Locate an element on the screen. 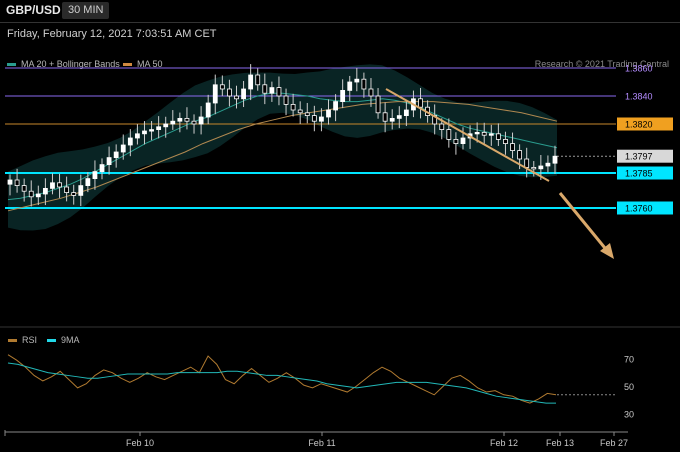 The width and height of the screenshot is (680, 452). time-label: Feb 10 is located at coordinates (140, 443).